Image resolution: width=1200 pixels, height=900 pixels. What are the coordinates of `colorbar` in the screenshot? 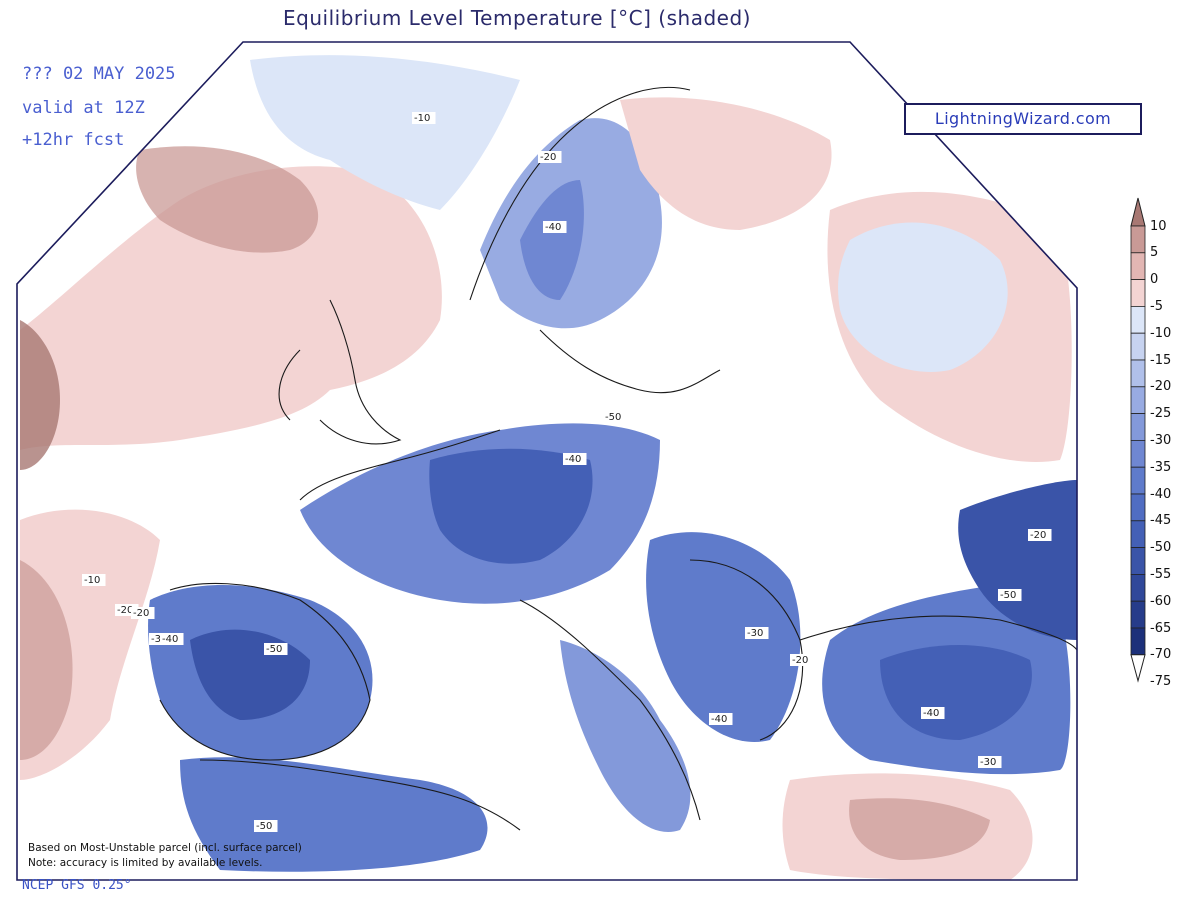 It's located at (1138, 440).